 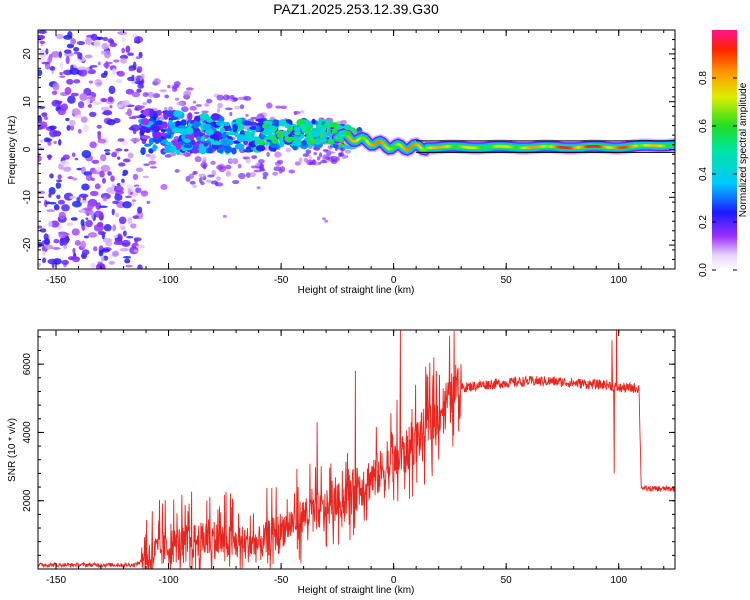 I want to click on colorbar-tick-label: 0.4, so click(x=703, y=174).